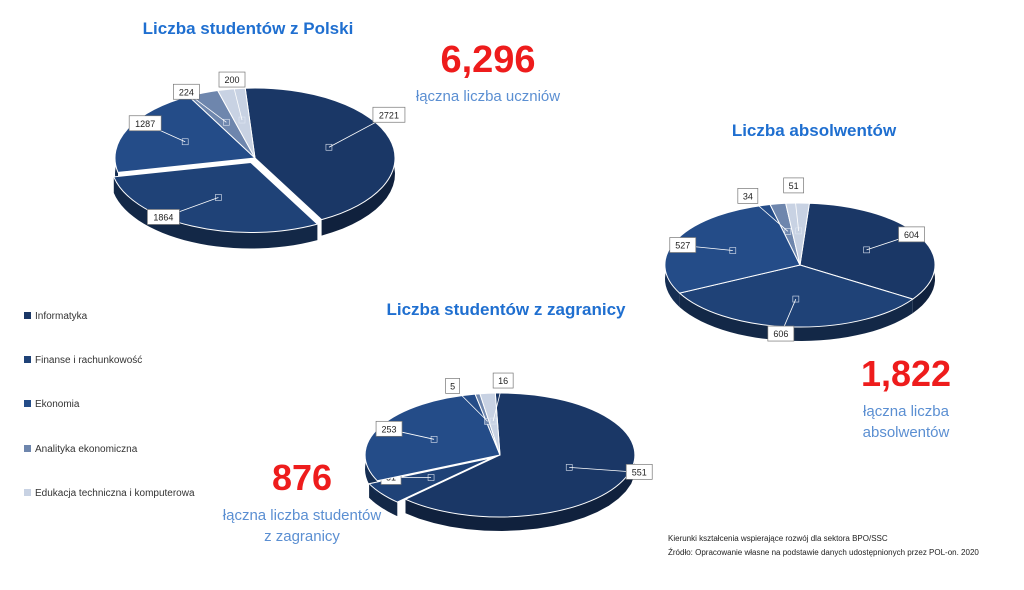  I want to click on data-label: 16, so click(503, 381).